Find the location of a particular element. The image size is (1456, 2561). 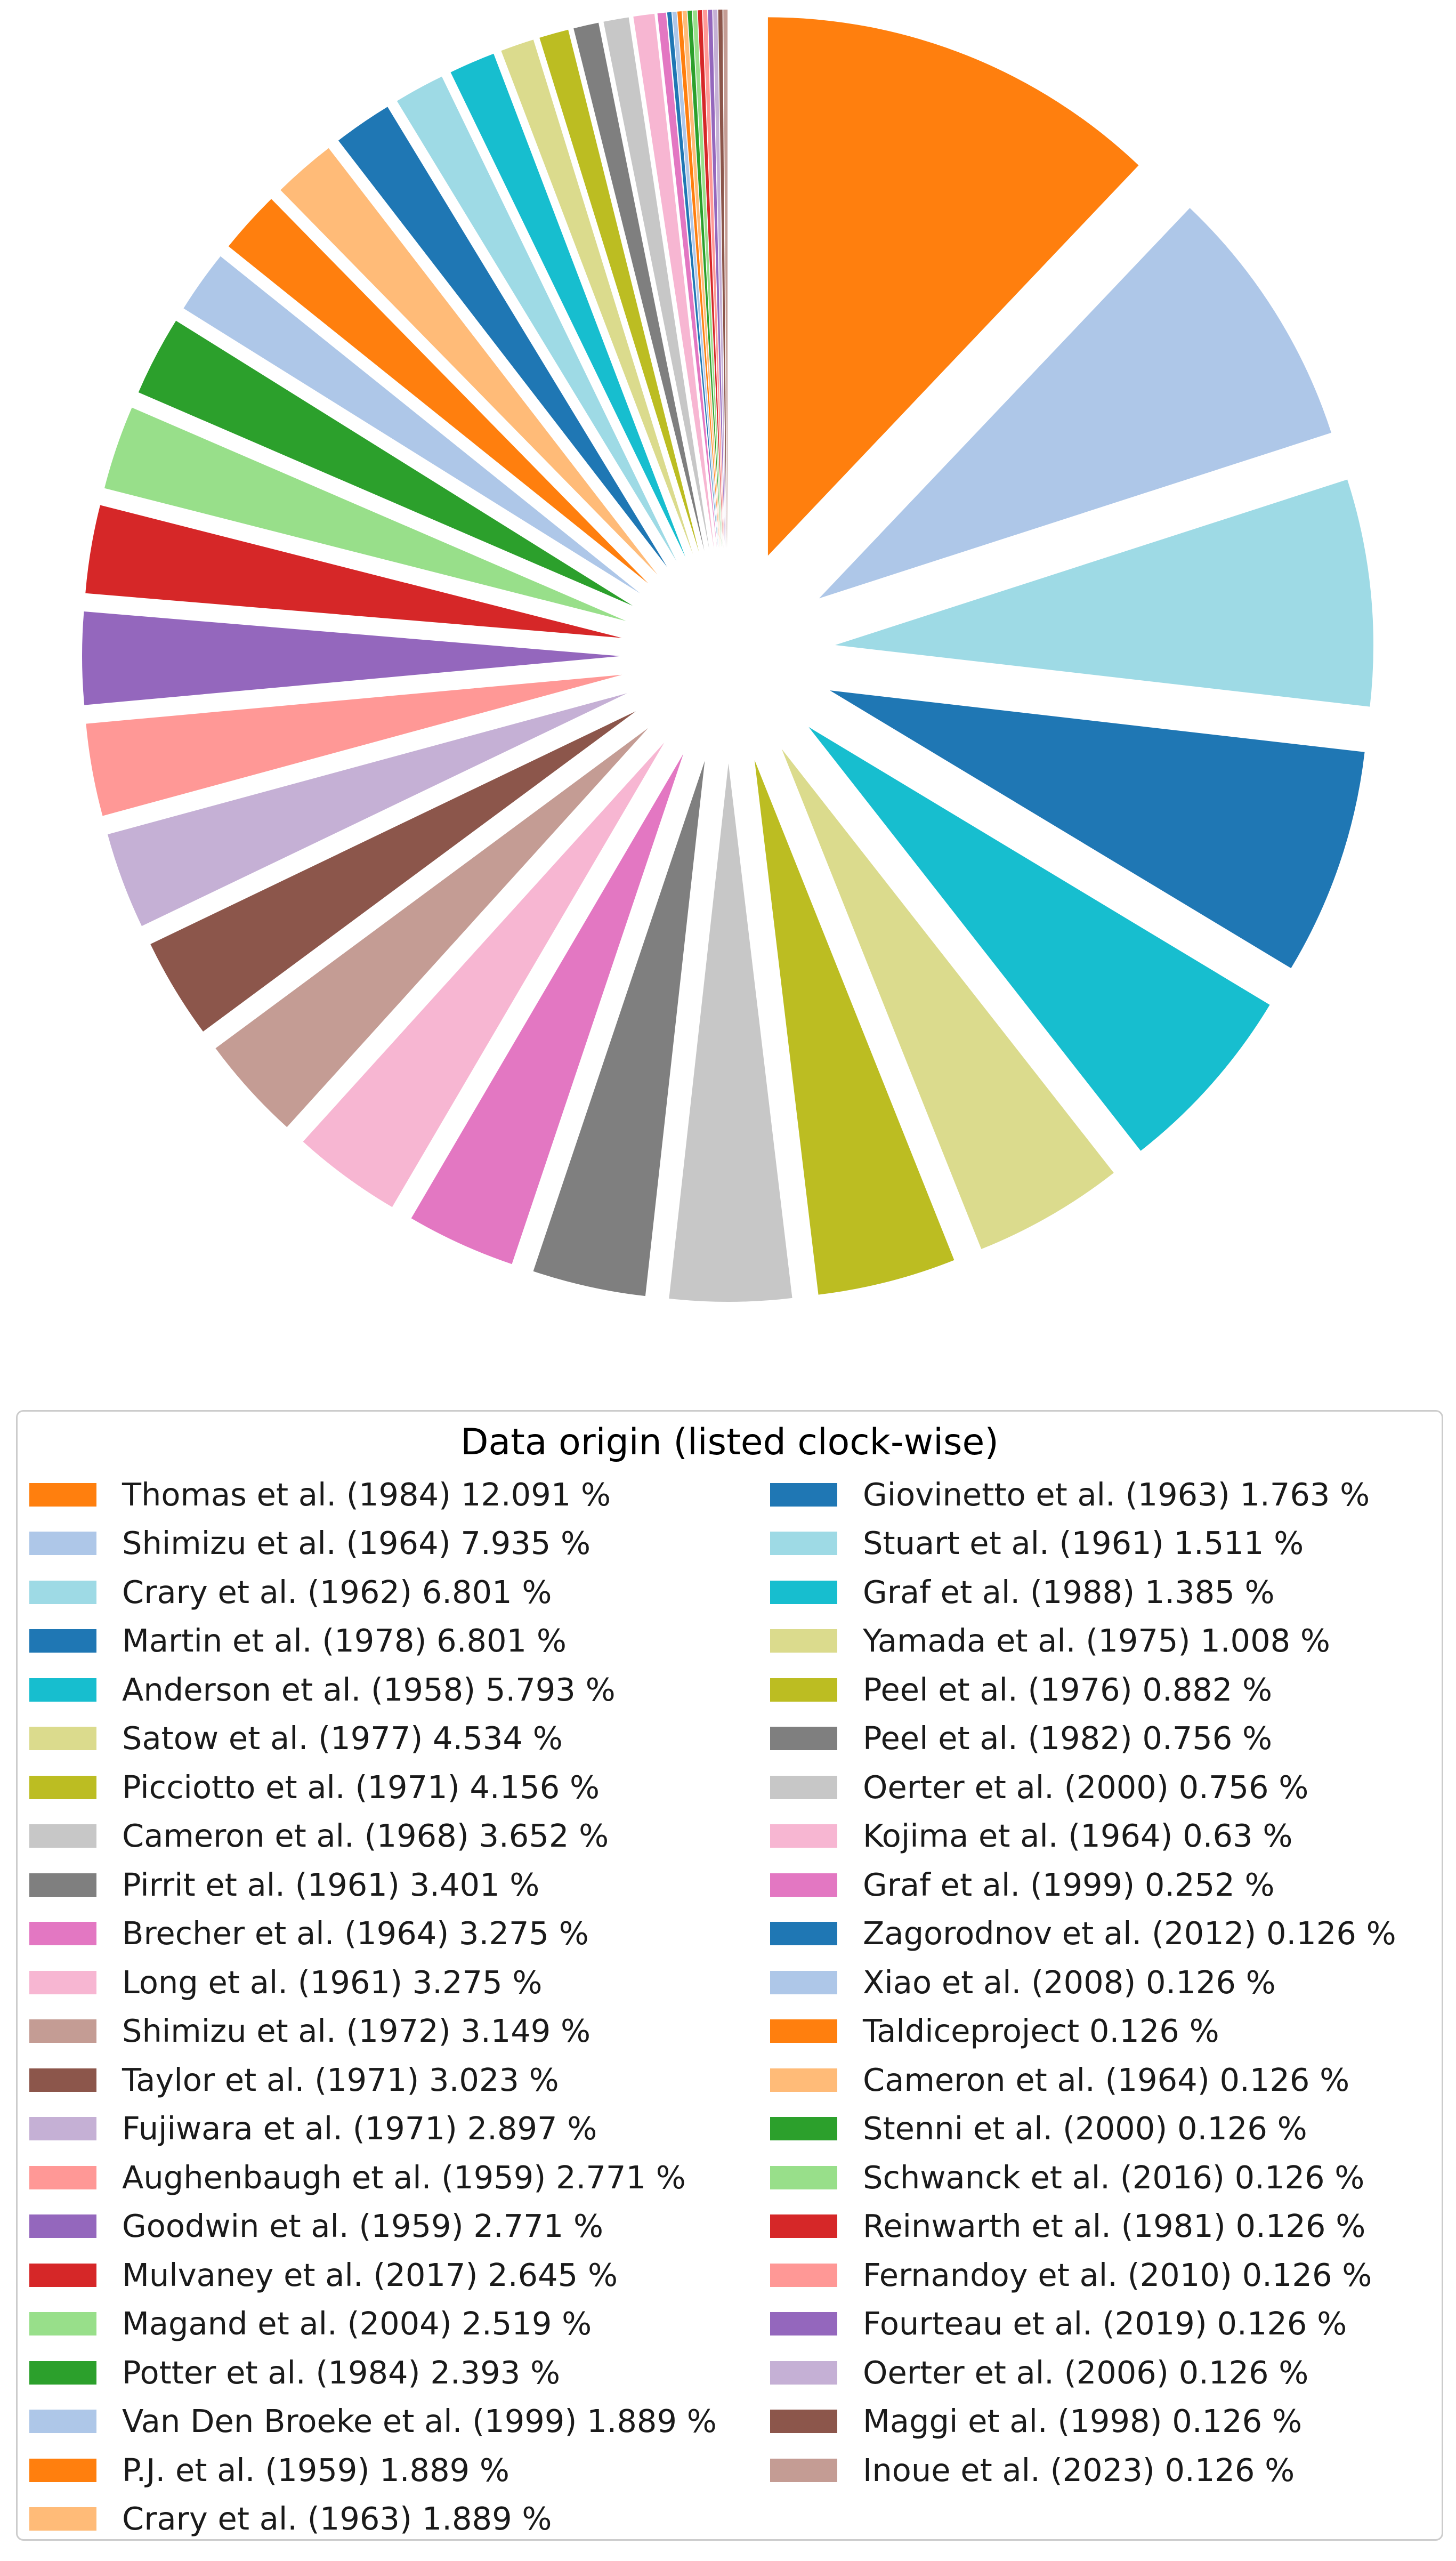

legend-label: Van Den Broeke et al. (1999) 1.889 % is located at coordinates (419, 2421).